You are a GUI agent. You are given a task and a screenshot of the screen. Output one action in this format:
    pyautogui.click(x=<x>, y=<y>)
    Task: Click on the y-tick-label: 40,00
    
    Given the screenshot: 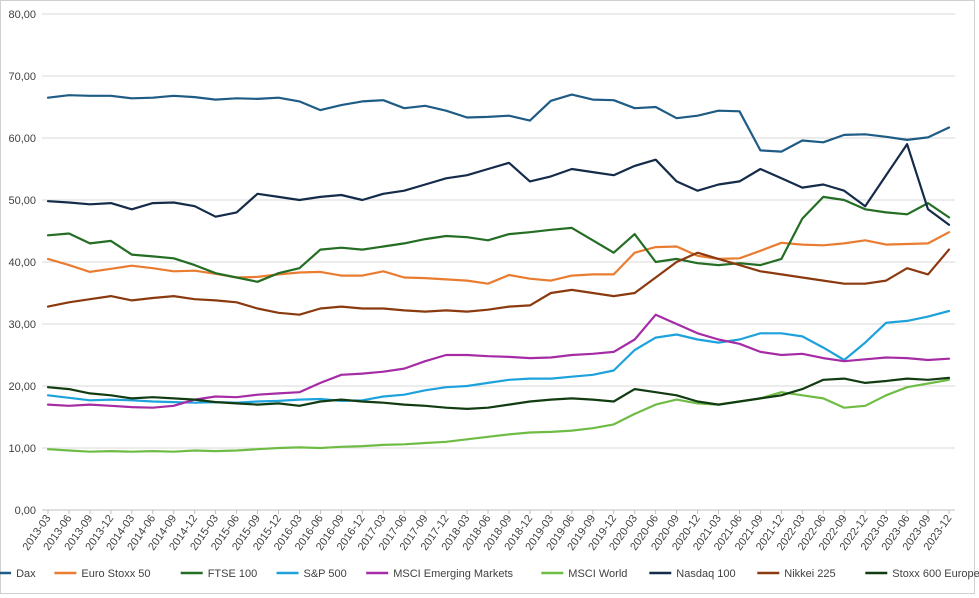 What is the action you would take?
    pyautogui.click(x=22, y=263)
    